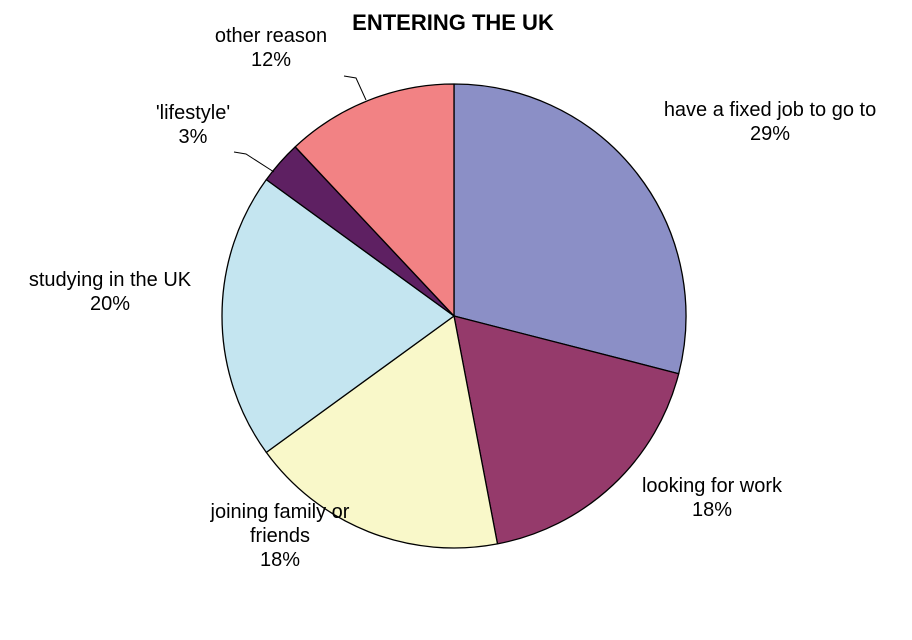 Image resolution: width=912 pixels, height=640 pixels. I want to click on slice-label-text: 'lifestyle', so click(193, 113).